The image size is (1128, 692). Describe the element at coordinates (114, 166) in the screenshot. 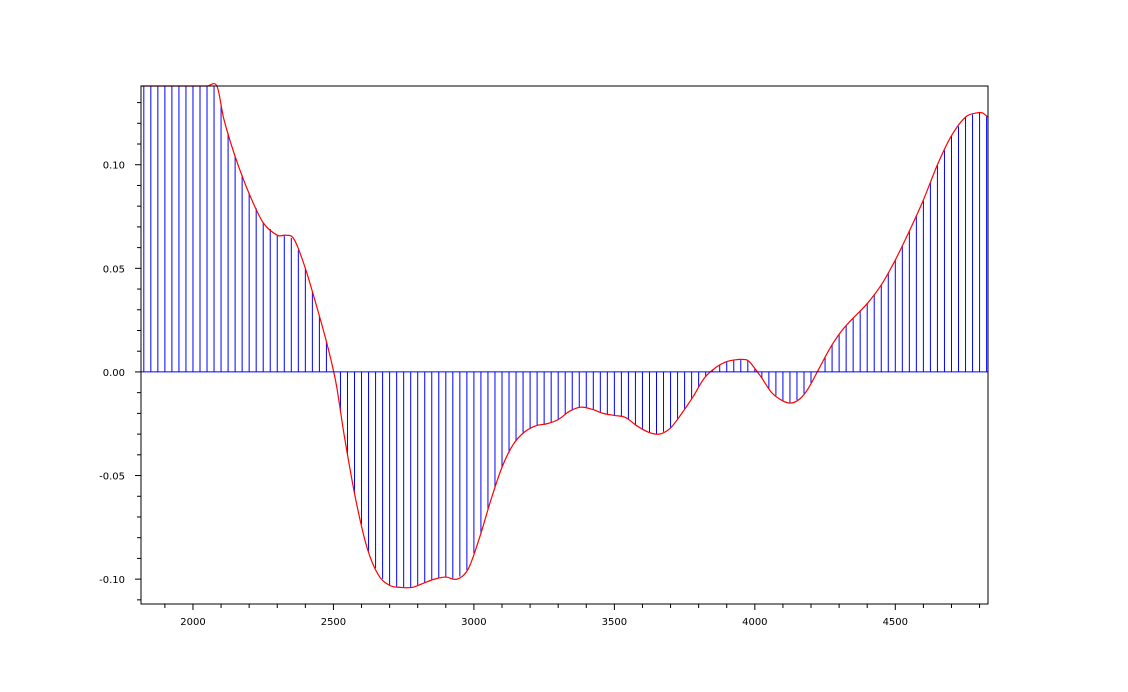

I see `y-tick-label: 0.10` at that location.